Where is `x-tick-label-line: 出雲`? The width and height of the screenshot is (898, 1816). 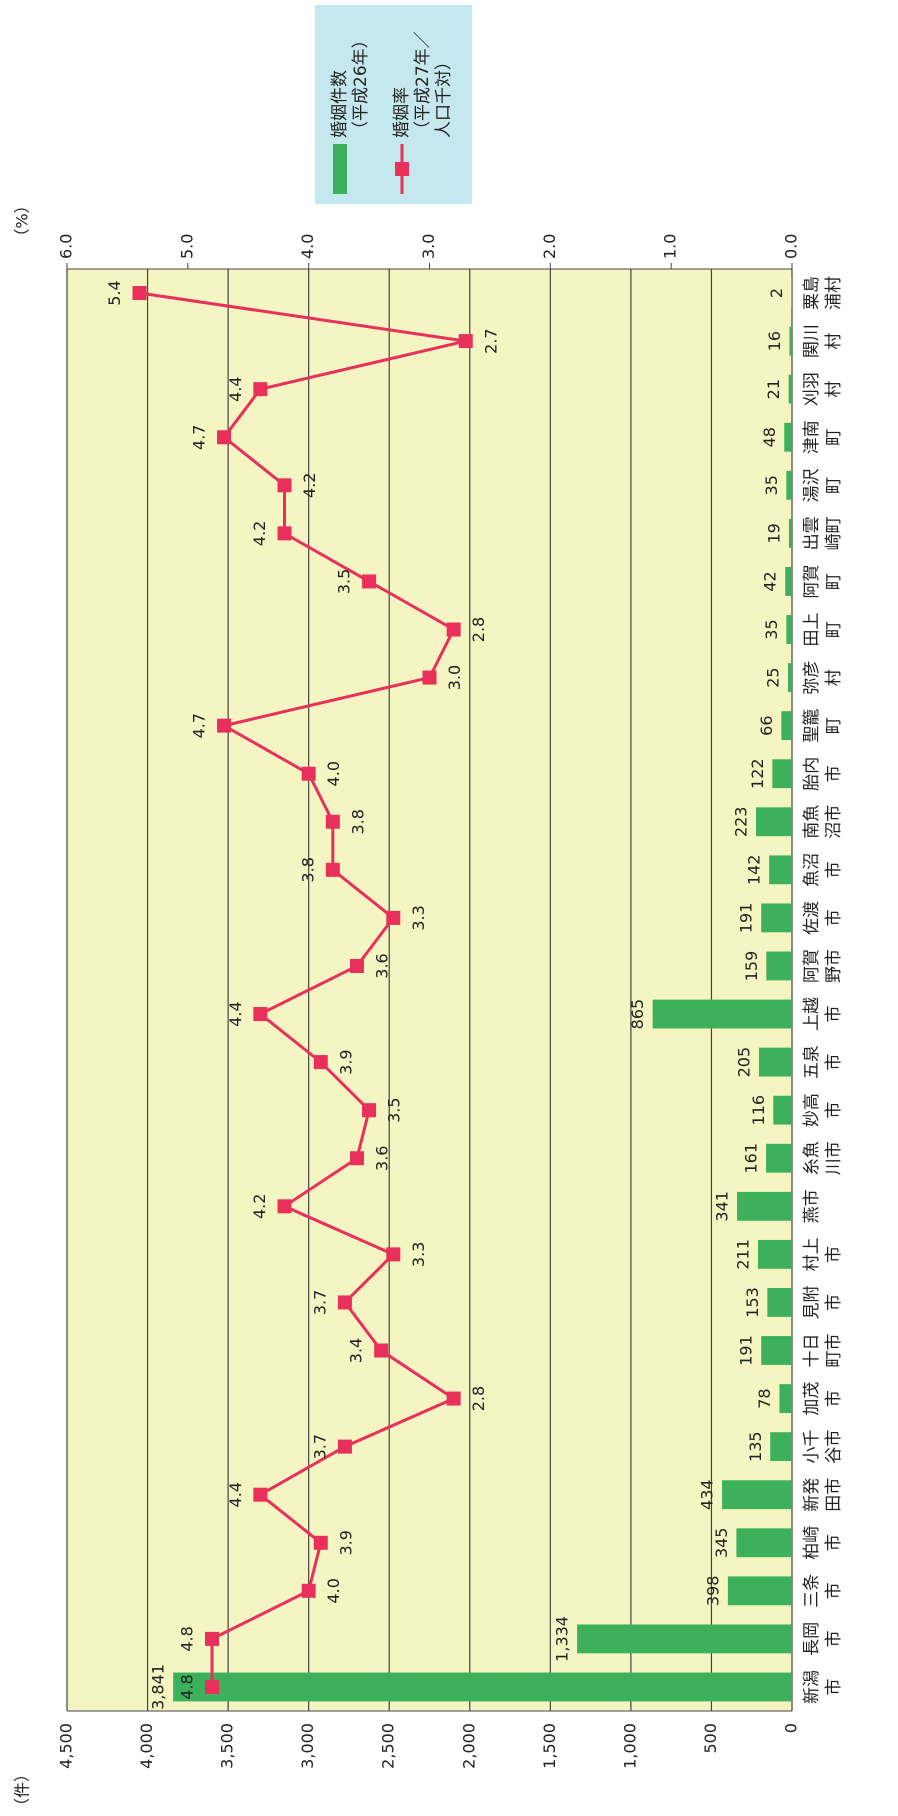 x-tick-label-line: 出雲 is located at coordinates (812, 533).